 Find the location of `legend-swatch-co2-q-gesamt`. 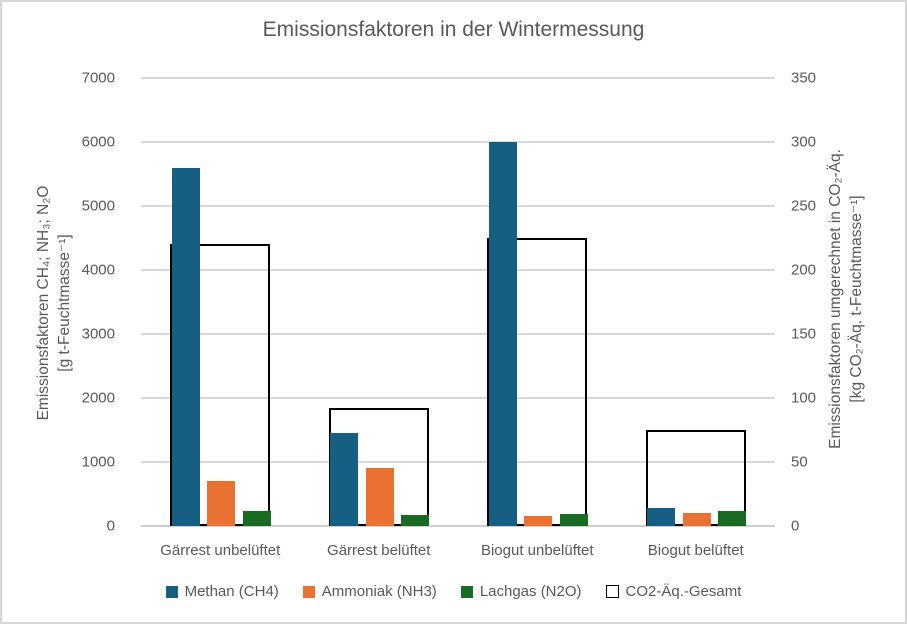

legend-swatch-co2-q-gesamt is located at coordinates (612, 591).